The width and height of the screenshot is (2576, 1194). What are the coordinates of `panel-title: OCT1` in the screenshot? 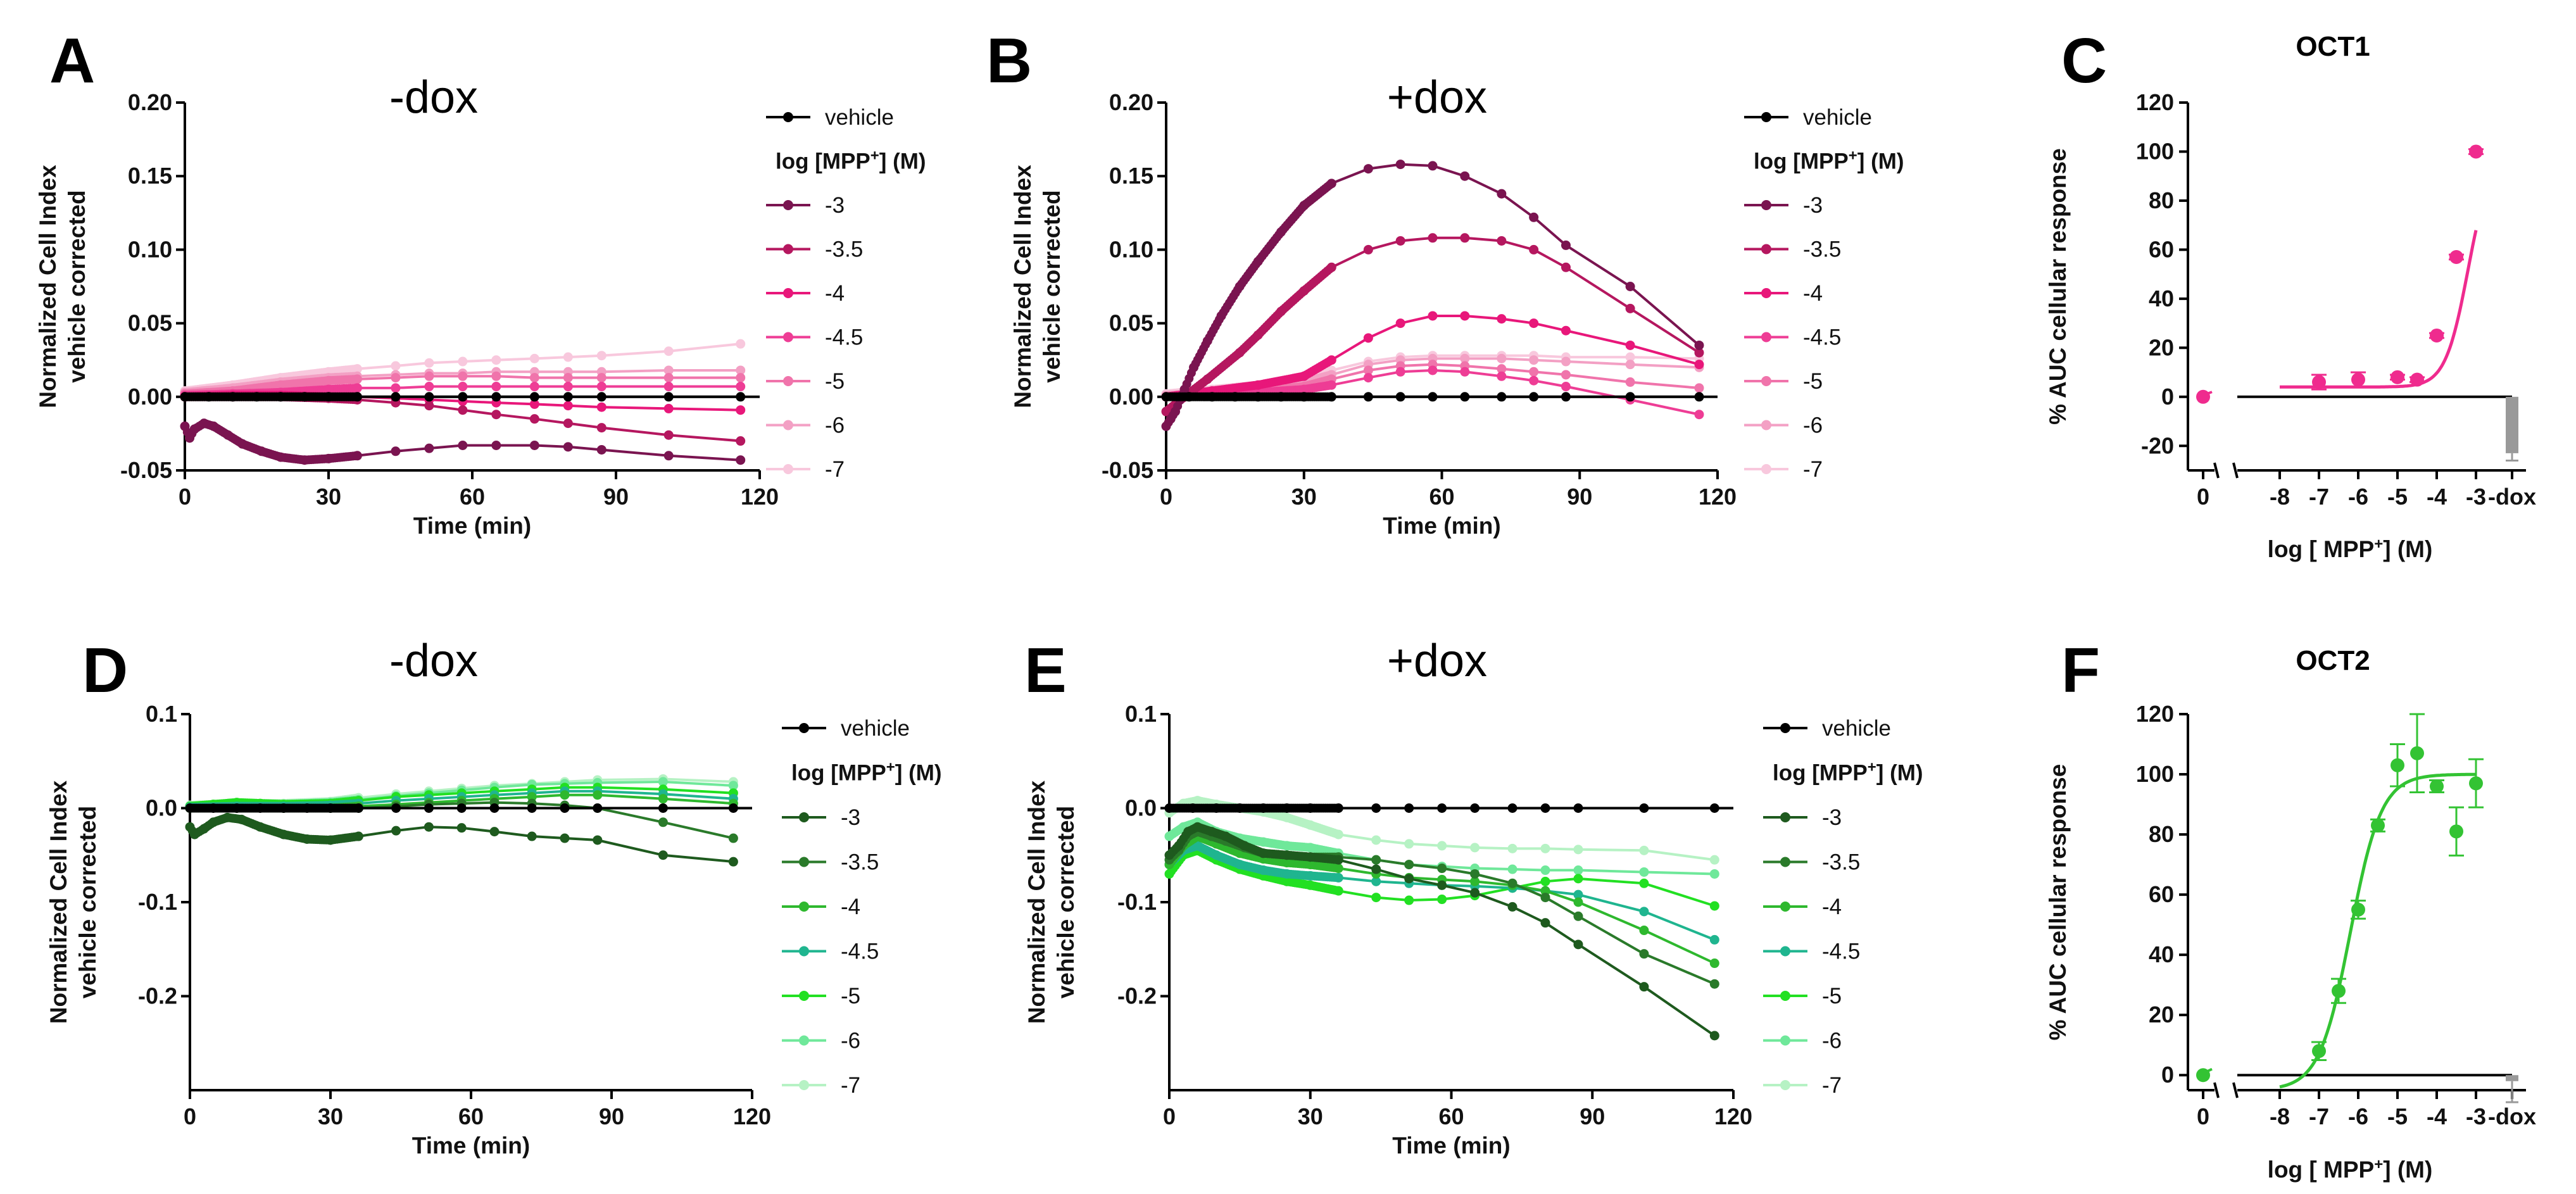 It's located at (2333, 46).